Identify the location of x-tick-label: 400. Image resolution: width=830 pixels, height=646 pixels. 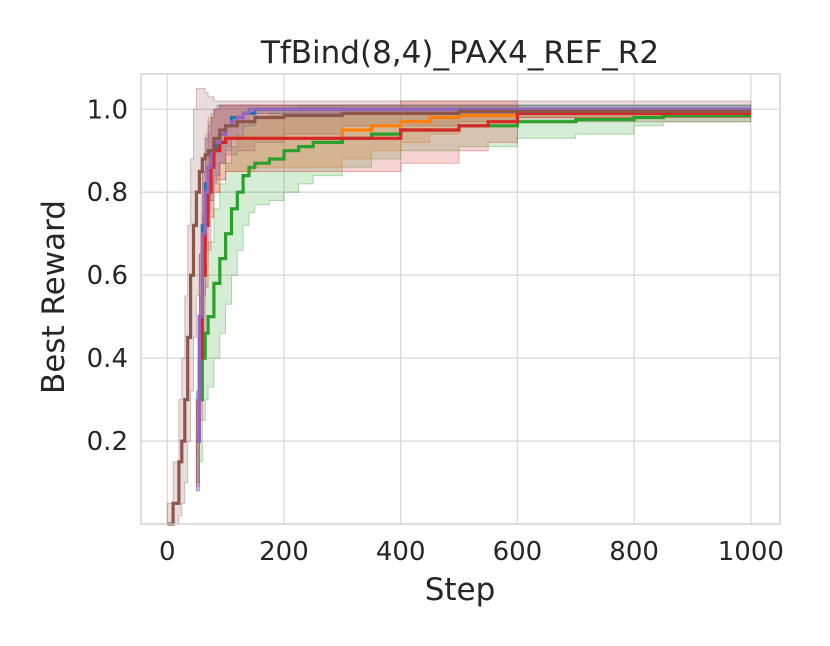
(401, 552).